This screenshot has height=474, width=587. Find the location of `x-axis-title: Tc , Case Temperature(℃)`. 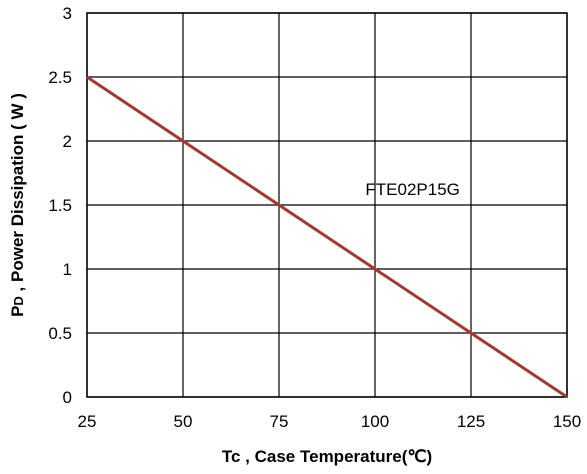

x-axis-title: Tc , Case Temperature(℃) is located at coordinates (327, 456).